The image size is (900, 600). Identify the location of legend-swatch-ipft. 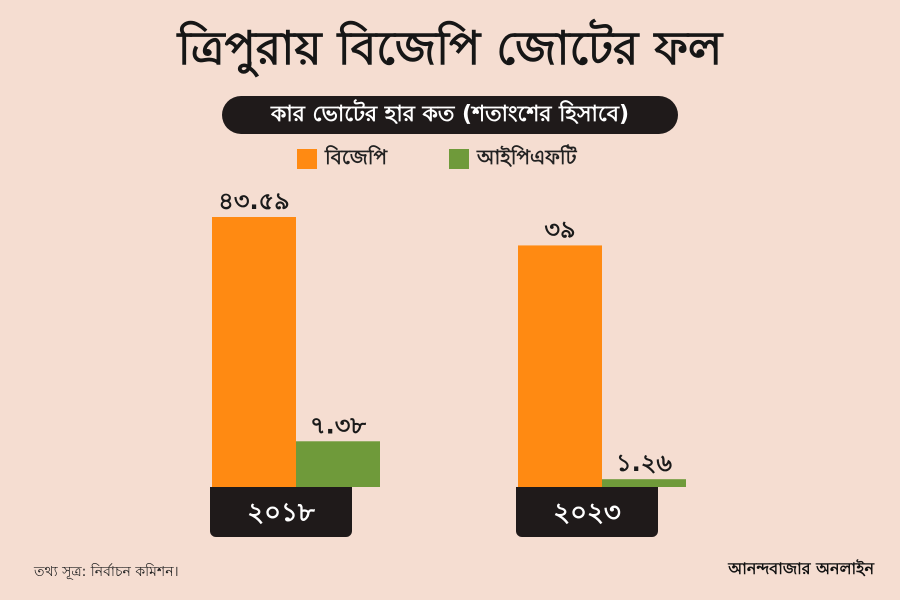
(459, 159).